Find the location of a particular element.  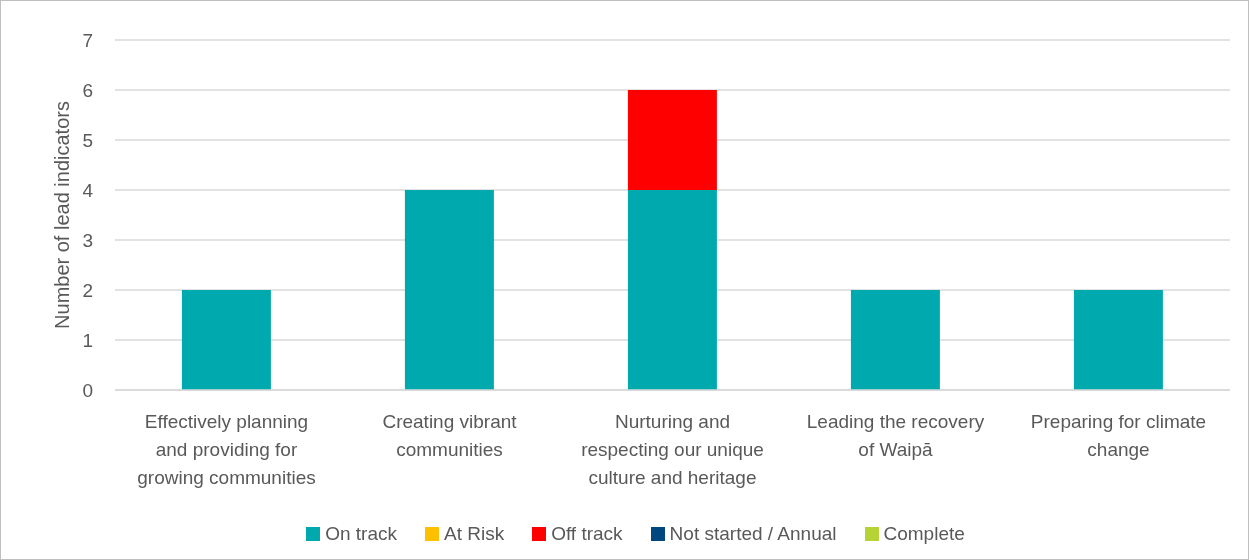

legend-label: On track is located at coordinates (361, 534).